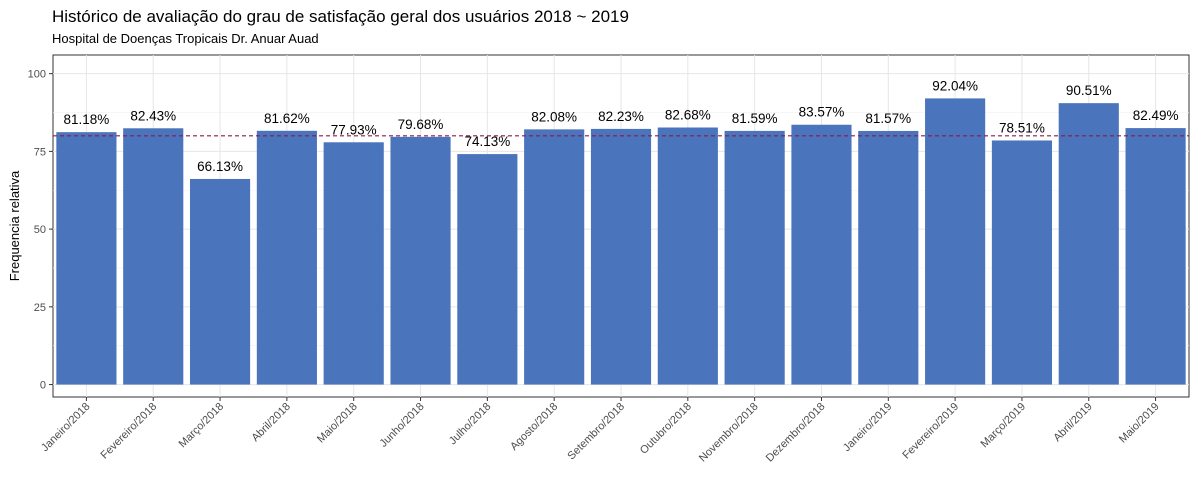  What do you see at coordinates (621, 116) in the screenshot?
I see `data-label: 82.23%` at bounding box center [621, 116].